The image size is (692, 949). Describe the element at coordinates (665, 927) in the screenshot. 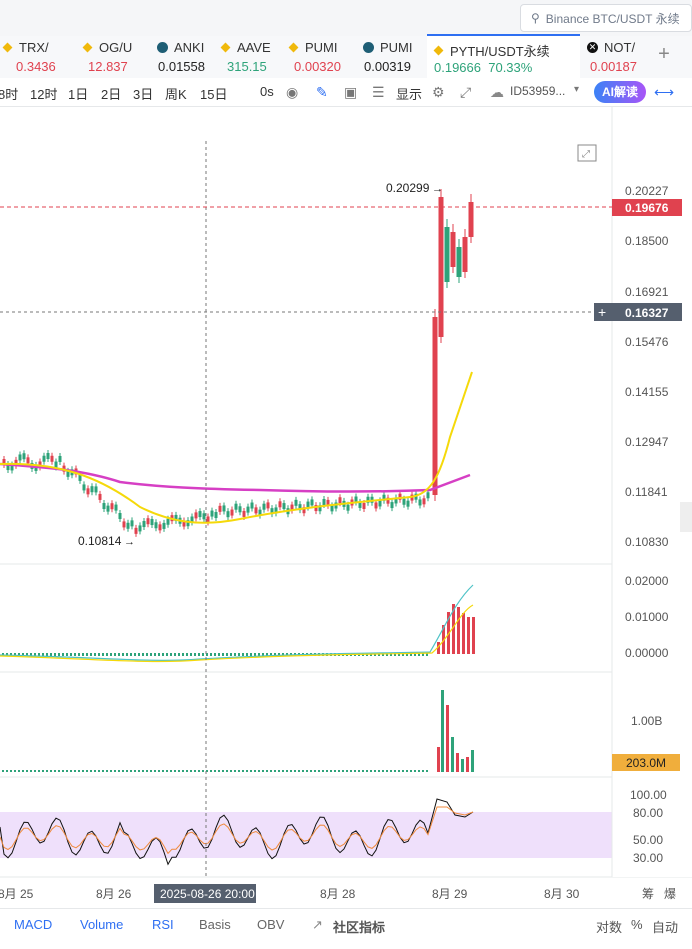

I see `auto-scale-toggle: 自动` at that location.